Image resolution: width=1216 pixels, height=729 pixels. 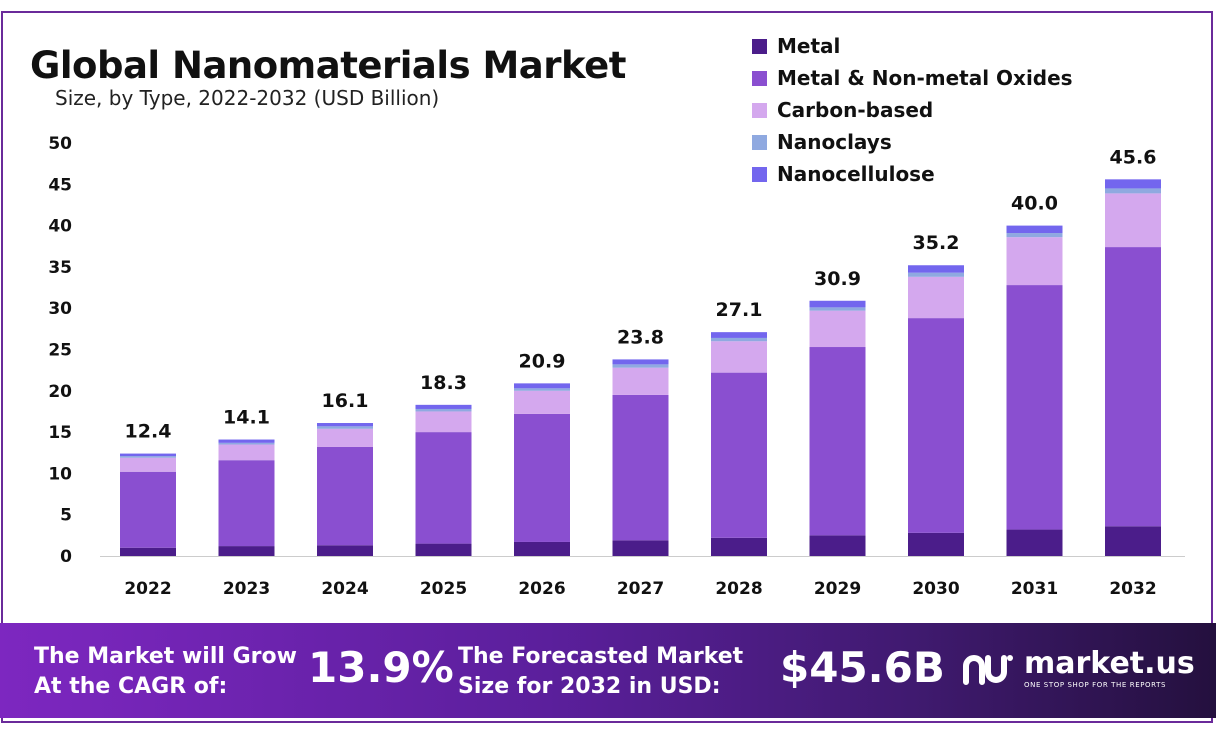 What do you see at coordinates (640, 337) in the screenshot?
I see `bar-total-label-2027: 23.8` at bounding box center [640, 337].